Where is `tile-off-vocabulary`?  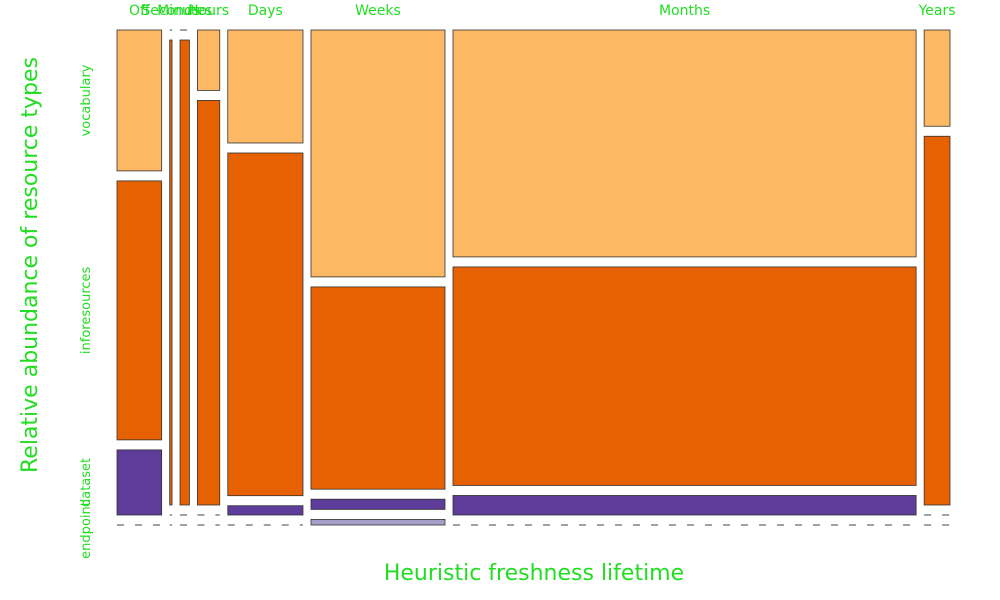
tile-off-vocabulary is located at coordinates (139, 100).